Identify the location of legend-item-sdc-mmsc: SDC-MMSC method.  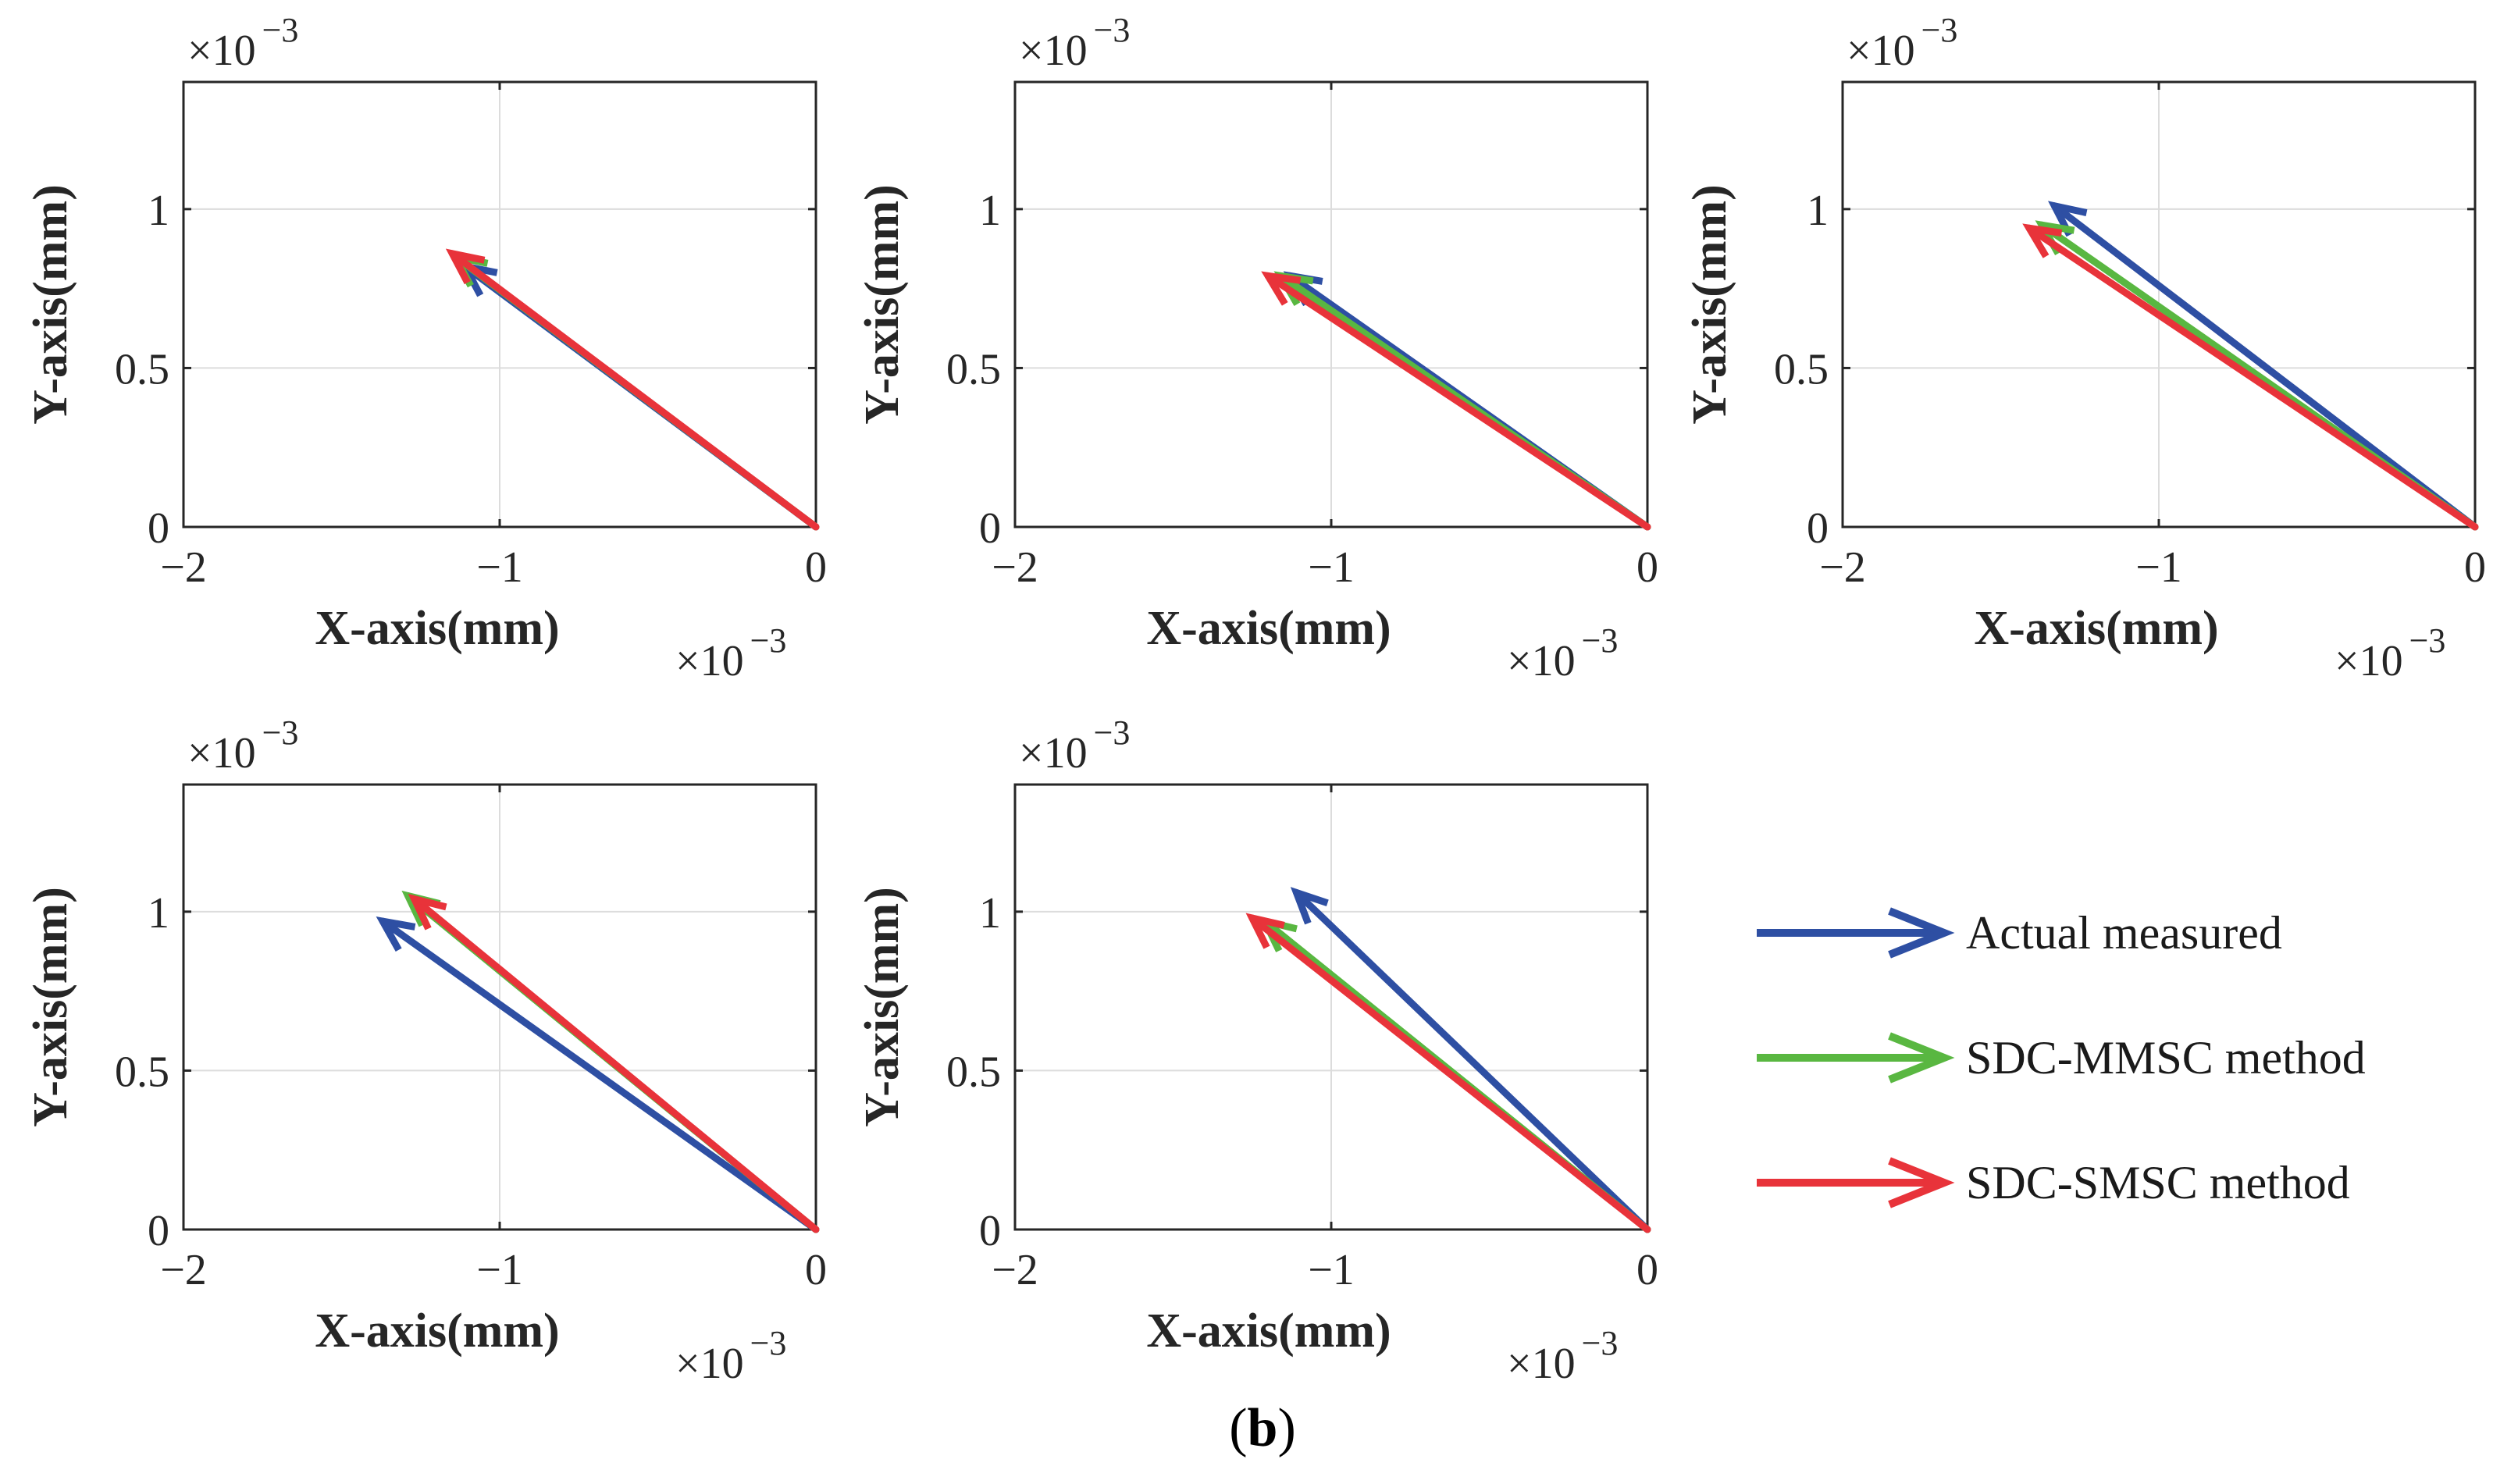
(2061, 1058).